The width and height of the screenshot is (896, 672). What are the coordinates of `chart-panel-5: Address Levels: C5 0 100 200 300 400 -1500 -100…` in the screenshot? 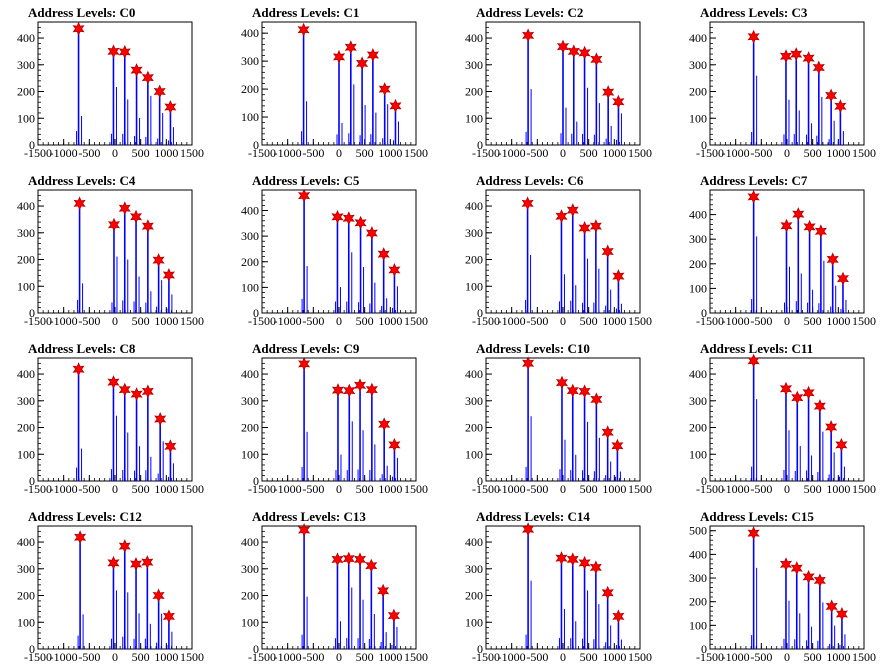 It's located at (336, 252).